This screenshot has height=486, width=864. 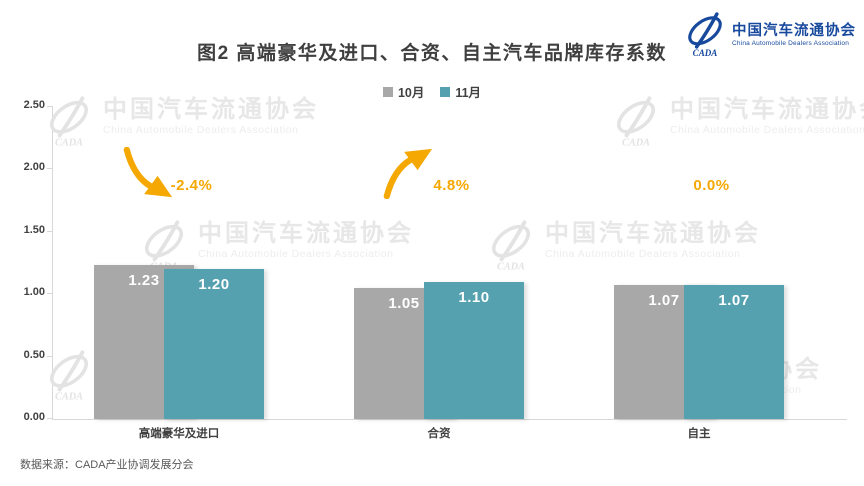 I want to click on bar-nov: 1.10, so click(x=474, y=350).